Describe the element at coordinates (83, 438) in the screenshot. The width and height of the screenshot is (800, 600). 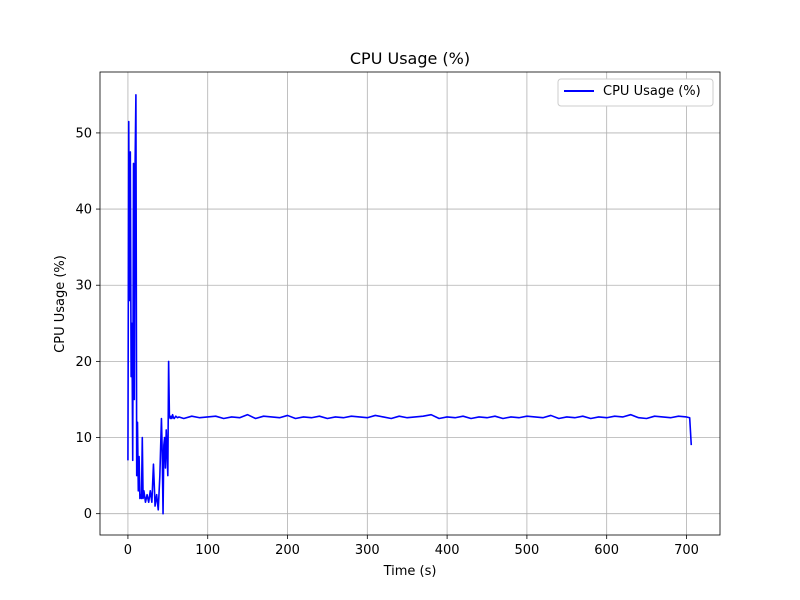
I see `y-tick-label: 10` at that location.